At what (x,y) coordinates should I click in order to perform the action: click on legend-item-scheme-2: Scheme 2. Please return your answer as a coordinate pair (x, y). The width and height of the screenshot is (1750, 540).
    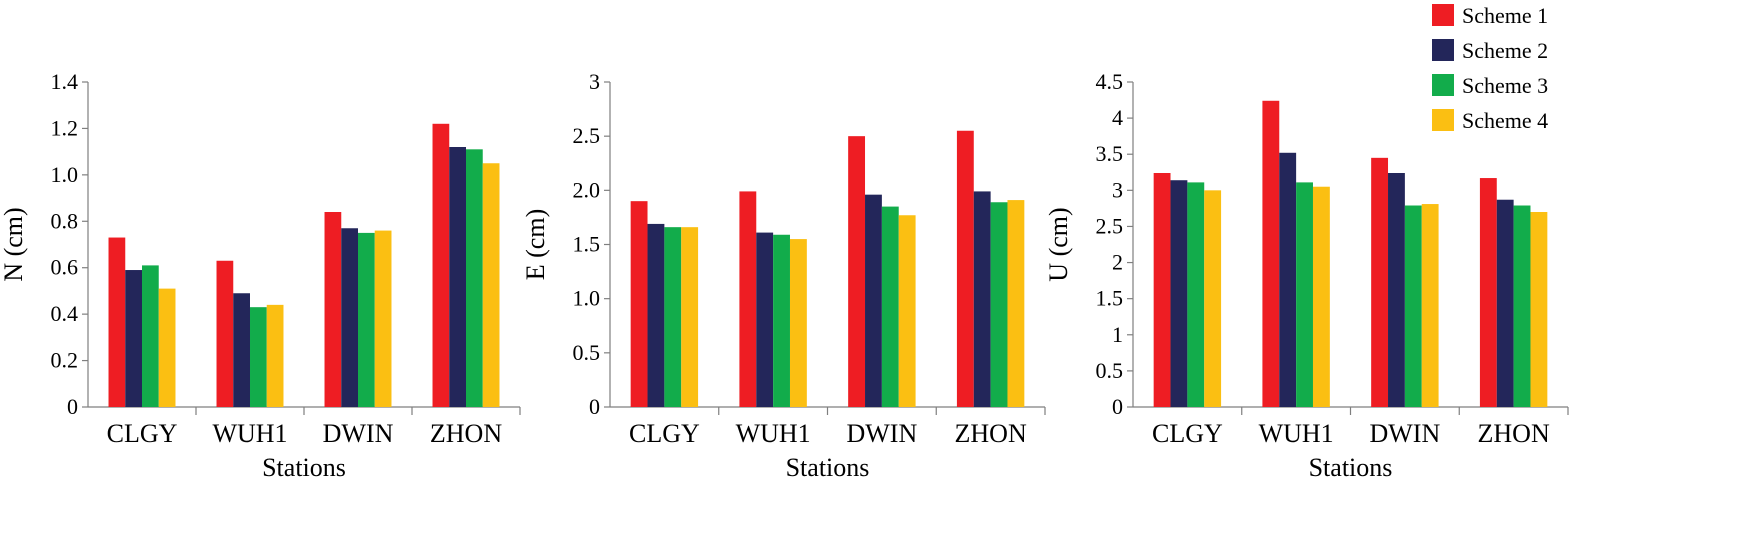
    Looking at the image, I should click on (1490, 50).